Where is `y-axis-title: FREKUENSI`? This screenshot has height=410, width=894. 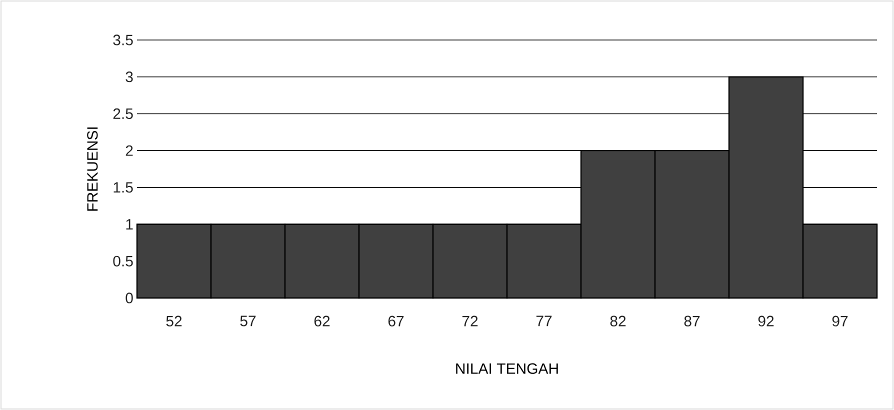 y-axis-title: FREKUENSI is located at coordinates (92, 169).